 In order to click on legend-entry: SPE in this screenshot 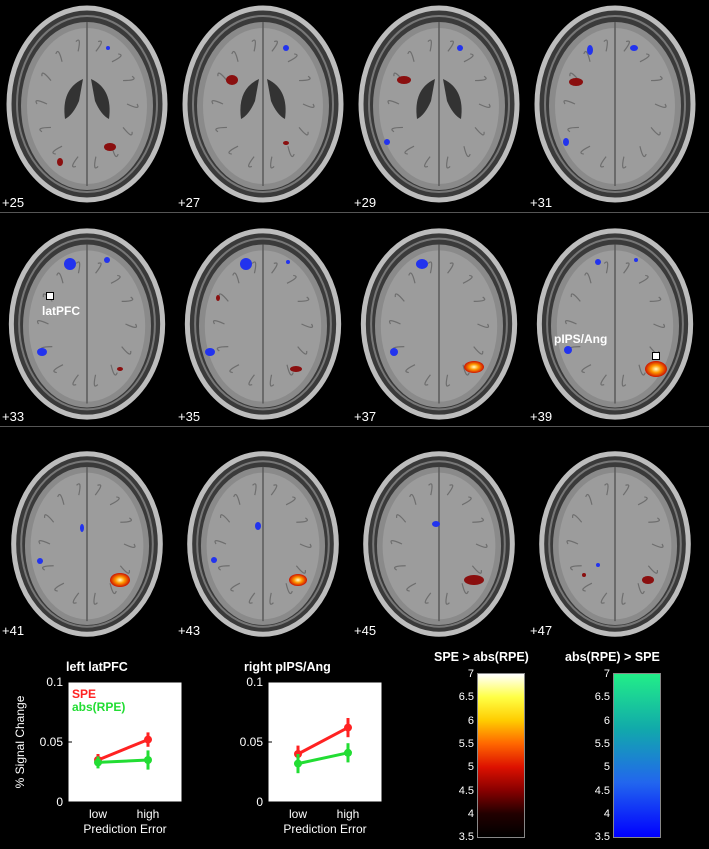, I will do `click(84, 694)`.